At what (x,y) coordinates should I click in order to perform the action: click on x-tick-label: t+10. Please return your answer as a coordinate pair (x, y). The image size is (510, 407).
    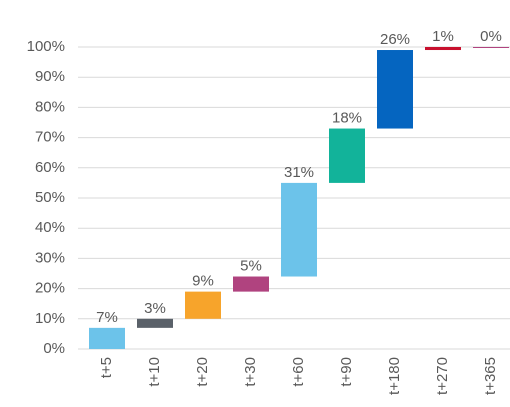
    Looking at the image, I should click on (154, 372).